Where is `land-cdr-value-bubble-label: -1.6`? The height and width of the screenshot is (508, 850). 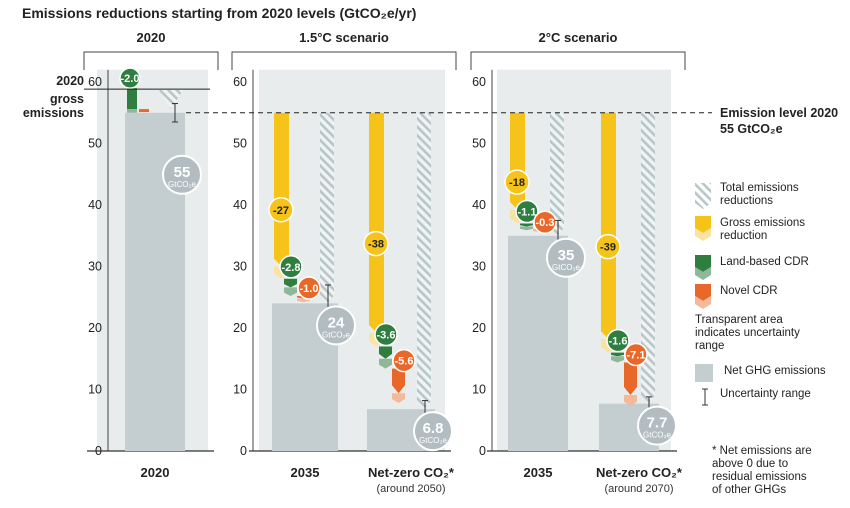 land-cdr-value-bubble-label: -1.6 is located at coordinates (618, 342).